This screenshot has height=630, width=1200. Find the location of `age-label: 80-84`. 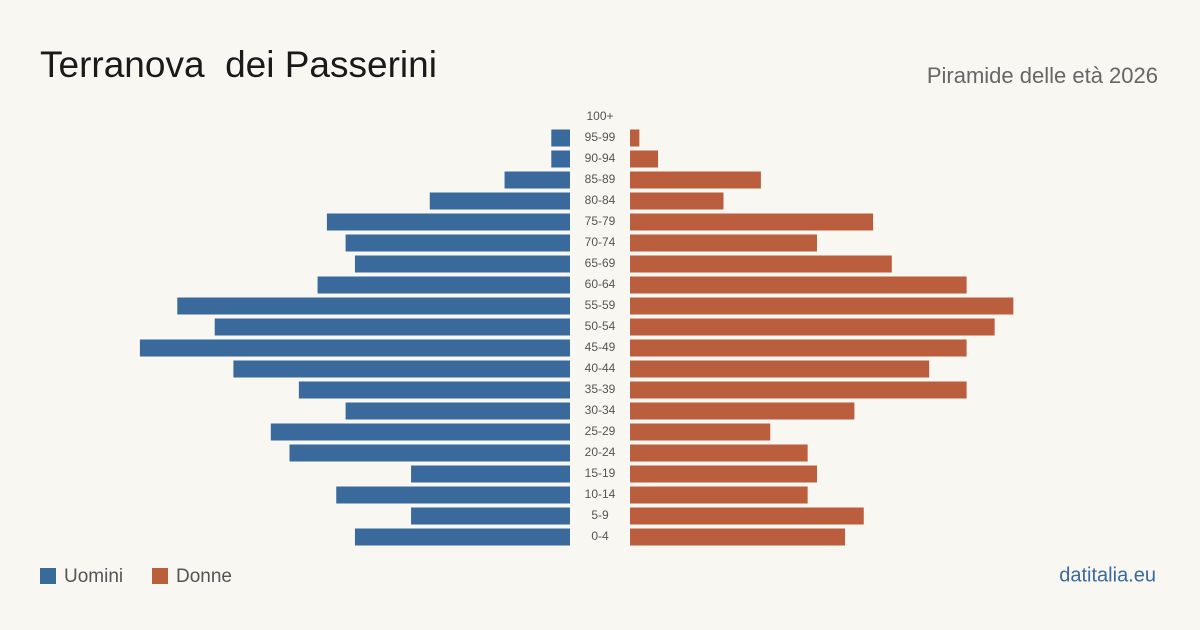

age-label: 80-84 is located at coordinates (600, 200).